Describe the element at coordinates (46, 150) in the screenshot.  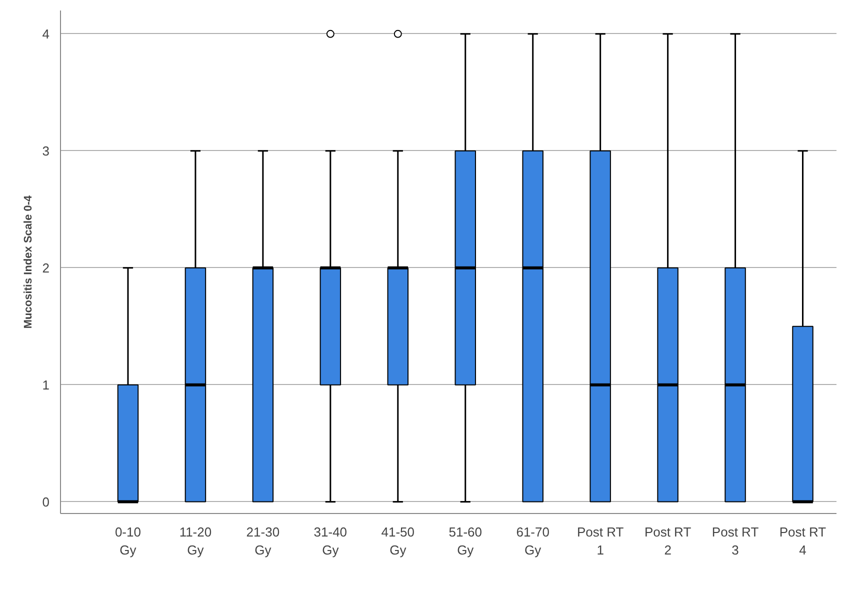
I see `y-tick-label: 3` at that location.